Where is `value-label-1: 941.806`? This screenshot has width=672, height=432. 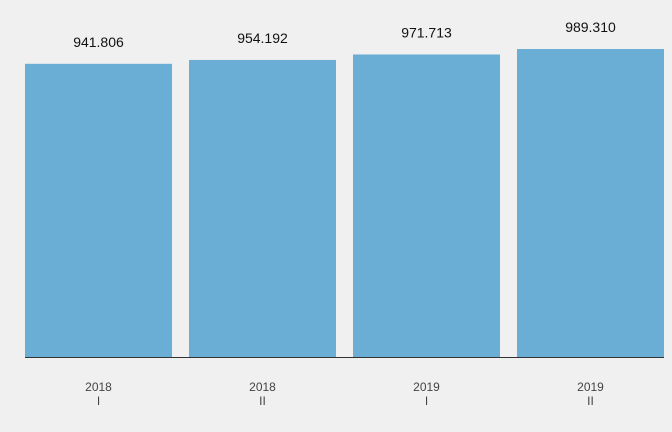 value-label-1: 941.806 is located at coordinates (98, 42).